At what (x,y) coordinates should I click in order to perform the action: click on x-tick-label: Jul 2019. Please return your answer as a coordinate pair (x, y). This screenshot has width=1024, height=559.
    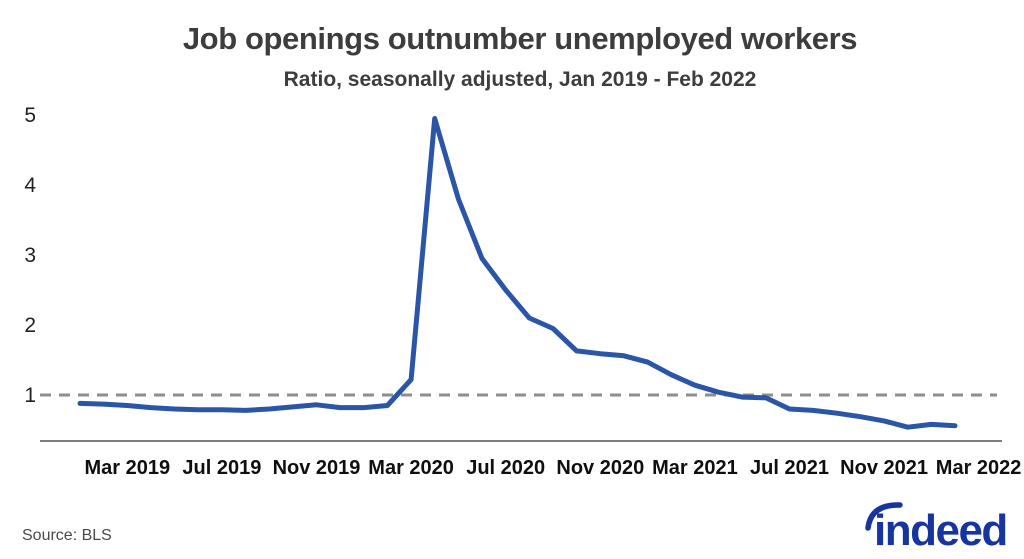
    Looking at the image, I should click on (221, 468).